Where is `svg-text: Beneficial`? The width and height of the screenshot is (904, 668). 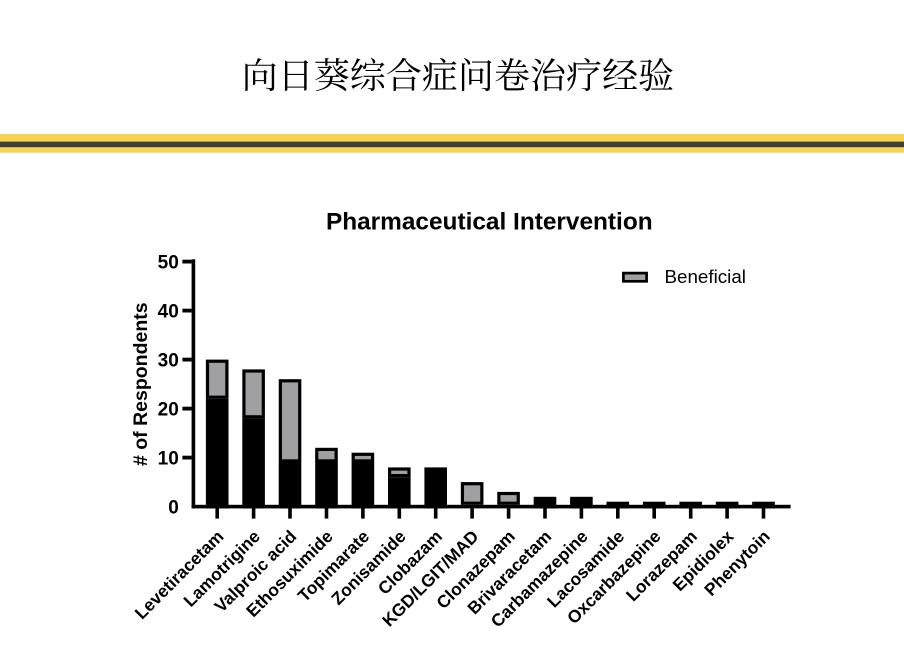 svg-text: Beneficial is located at coordinates (705, 276).